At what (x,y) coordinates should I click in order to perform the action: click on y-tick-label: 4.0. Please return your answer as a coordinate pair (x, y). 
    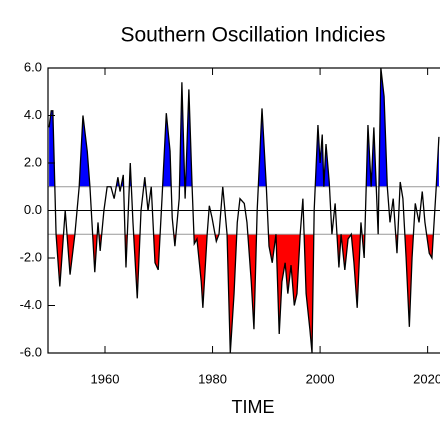
    Looking at the image, I should click on (33, 114).